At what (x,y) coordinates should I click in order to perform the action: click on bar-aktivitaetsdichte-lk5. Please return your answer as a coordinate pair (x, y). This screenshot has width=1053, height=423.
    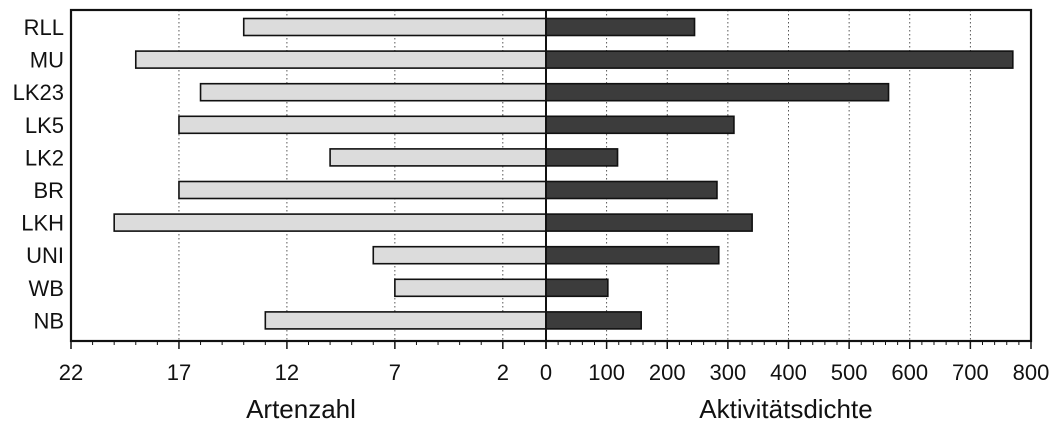
    Looking at the image, I should click on (640, 125).